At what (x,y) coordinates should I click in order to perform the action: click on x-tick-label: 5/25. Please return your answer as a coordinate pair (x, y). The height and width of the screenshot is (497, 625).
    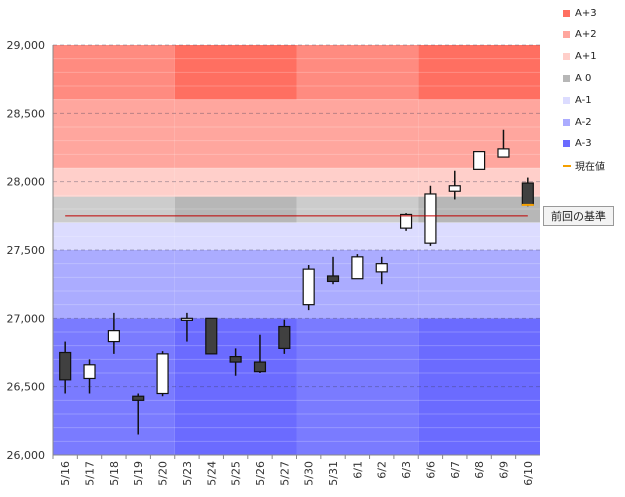
    Looking at the image, I should click on (236, 473).